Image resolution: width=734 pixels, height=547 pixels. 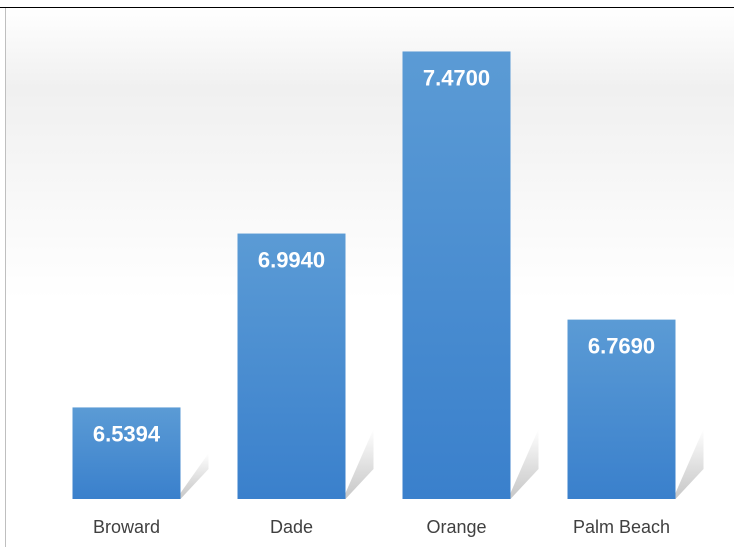 What do you see at coordinates (442, 464) in the screenshot?
I see `bar-shadows` at bounding box center [442, 464].